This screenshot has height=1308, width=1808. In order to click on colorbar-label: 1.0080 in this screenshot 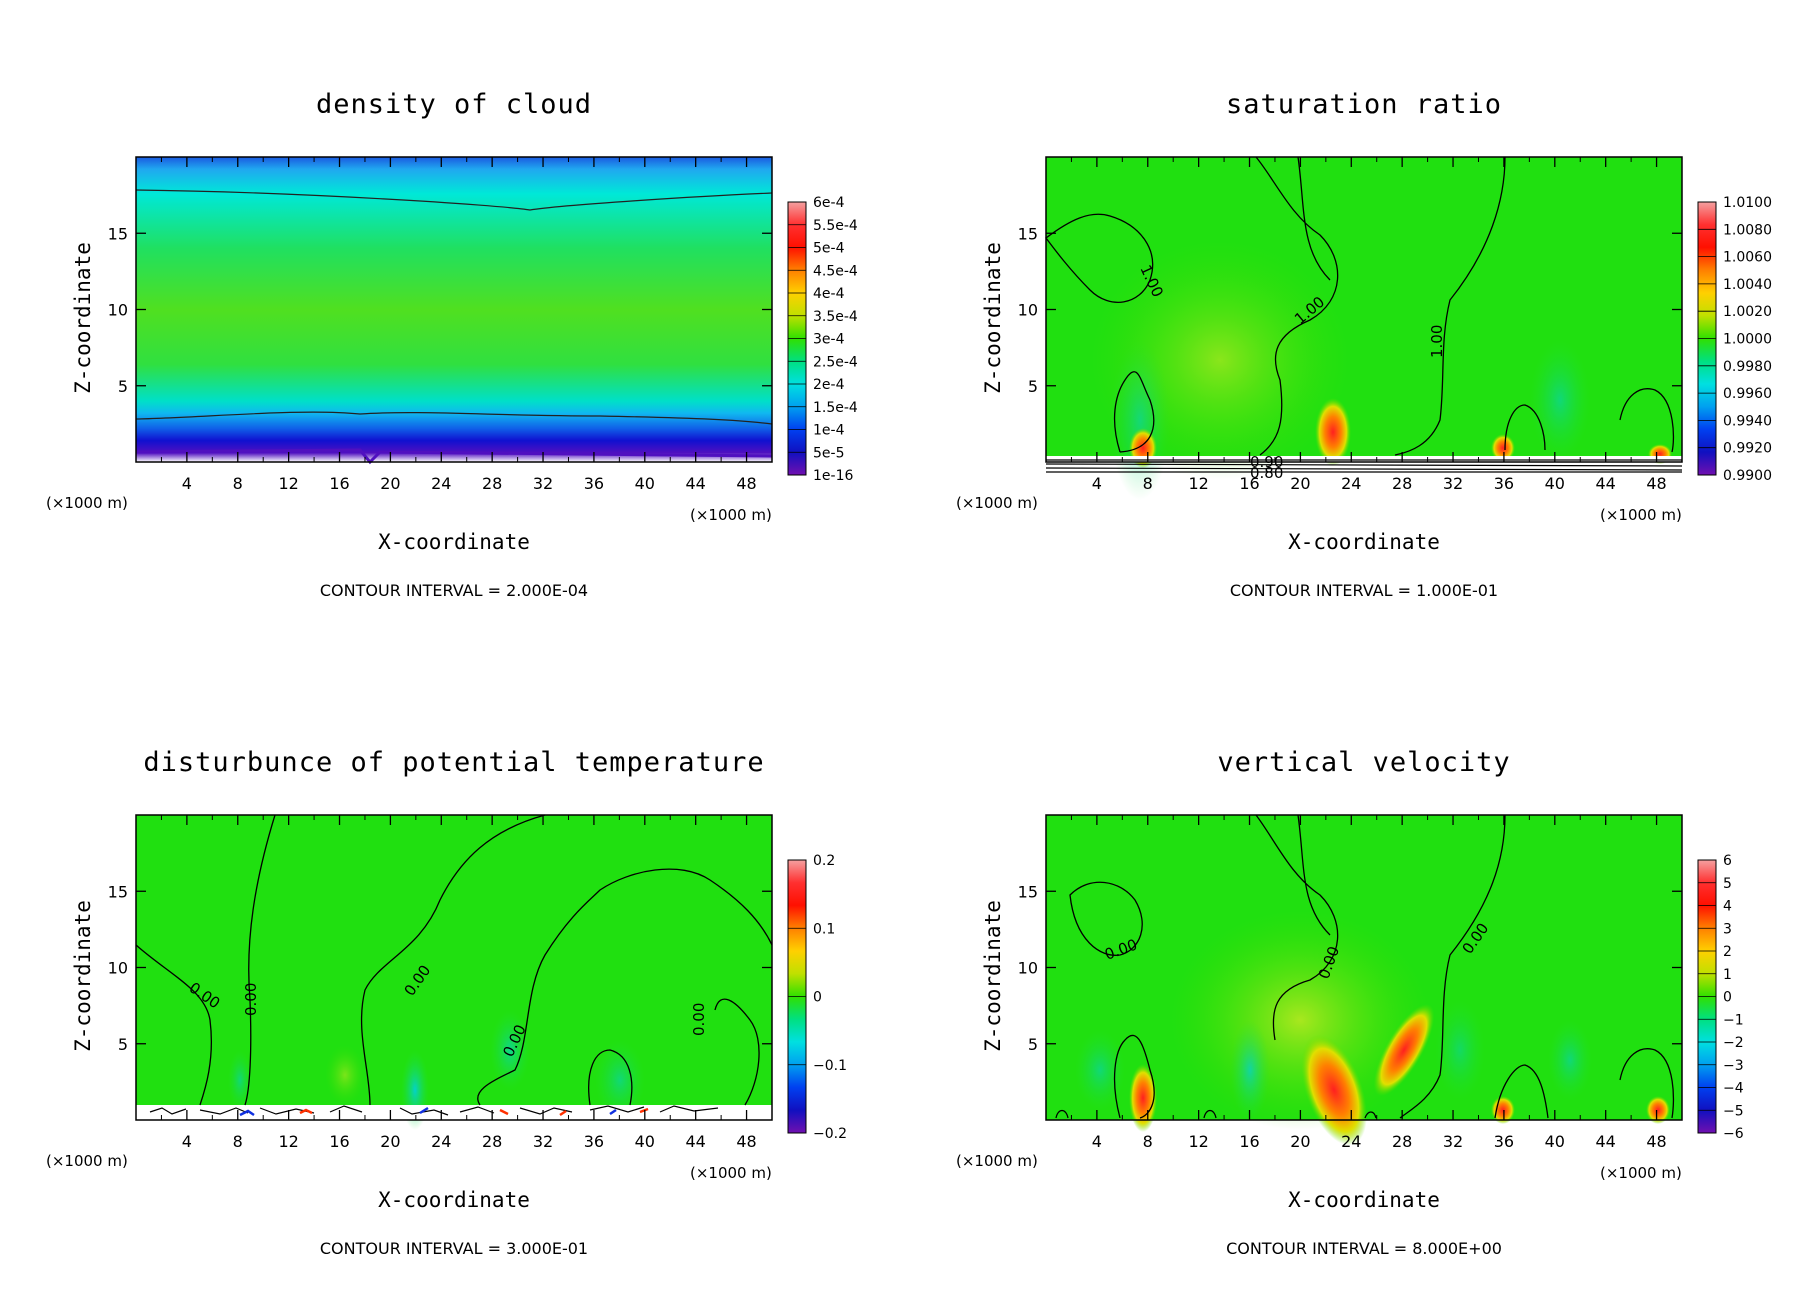, I will do `click(1747, 230)`.